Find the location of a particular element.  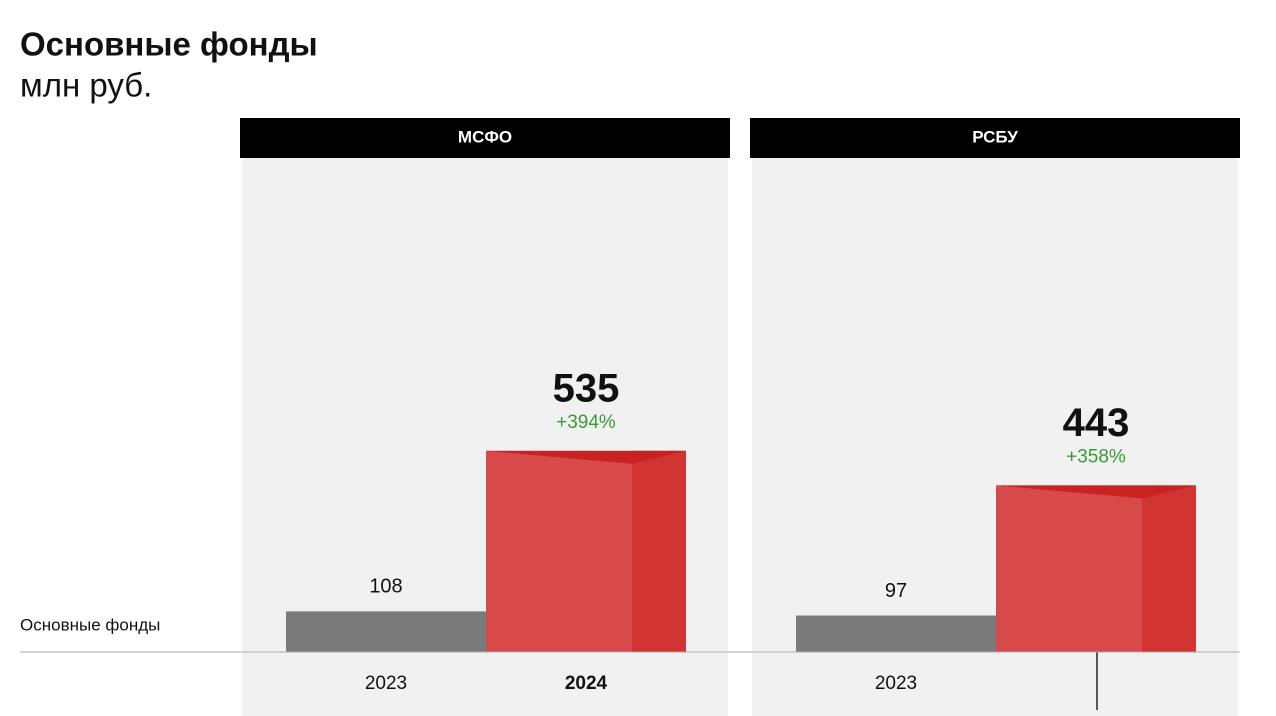

chart-subtitle: млн руб. is located at coordinates (86, 85).